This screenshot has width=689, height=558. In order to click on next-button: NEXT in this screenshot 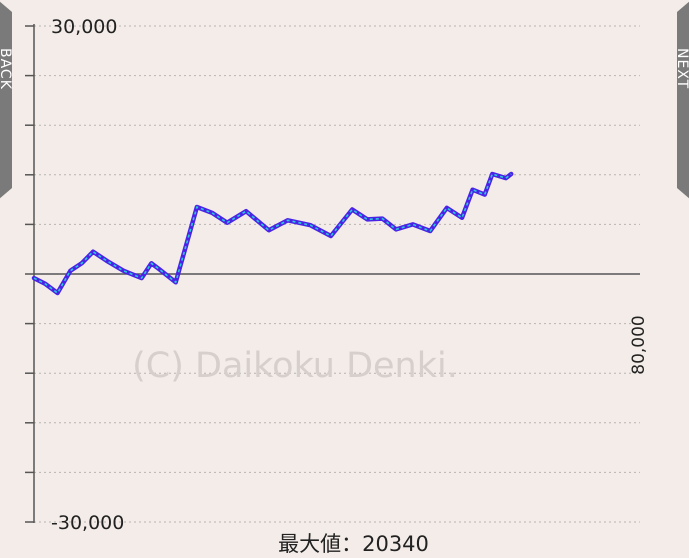, I will do `click(681, 100)`.